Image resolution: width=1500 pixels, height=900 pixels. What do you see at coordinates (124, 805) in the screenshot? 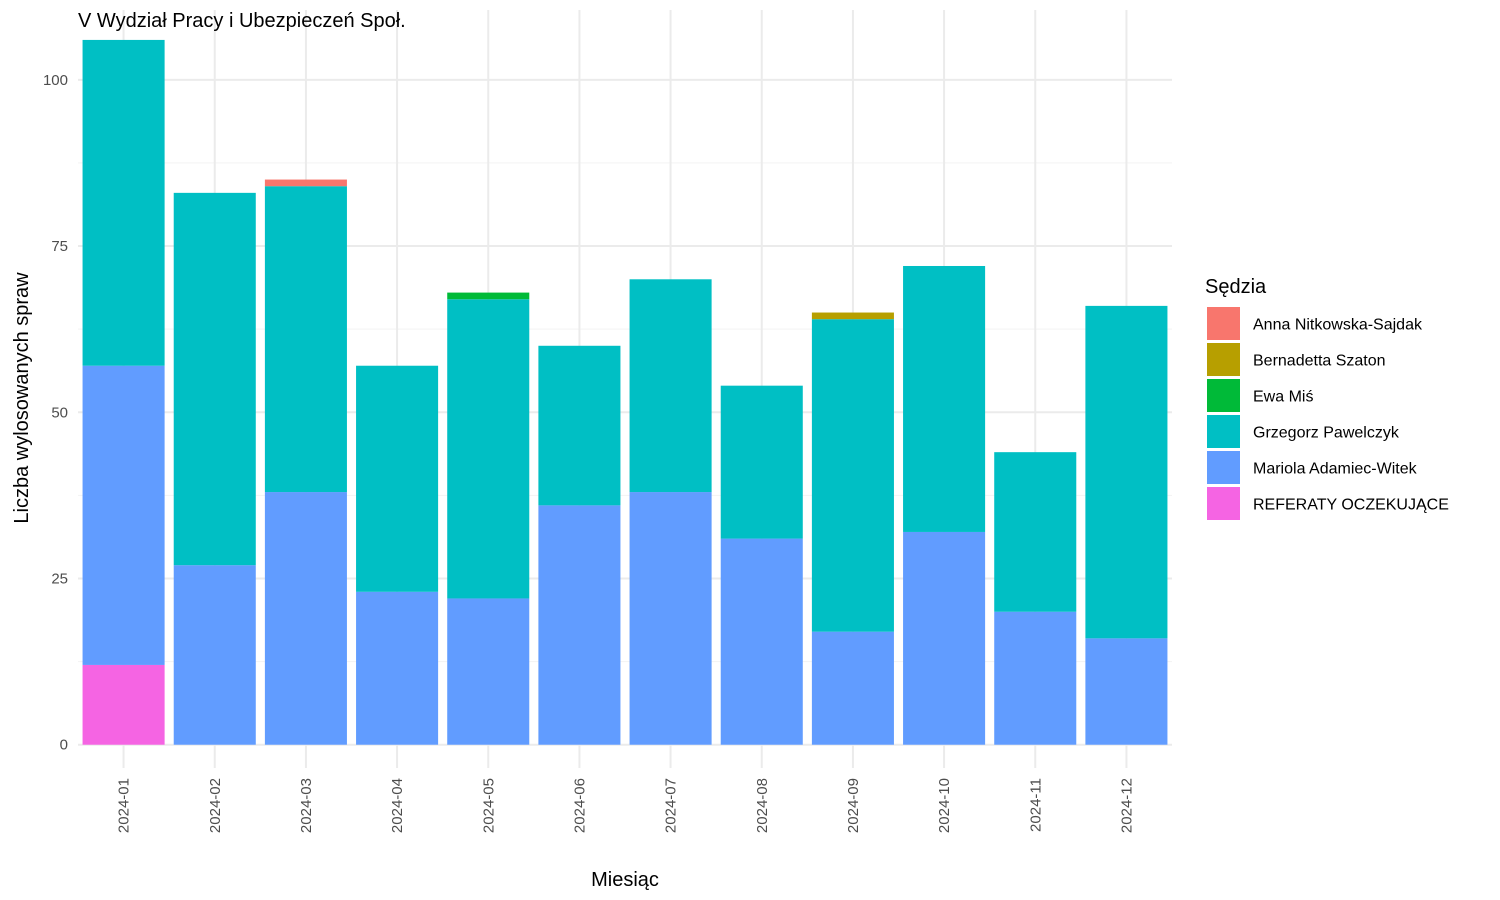
I see `x-tick-label: 2024-01` at bounding box center [124, 805].